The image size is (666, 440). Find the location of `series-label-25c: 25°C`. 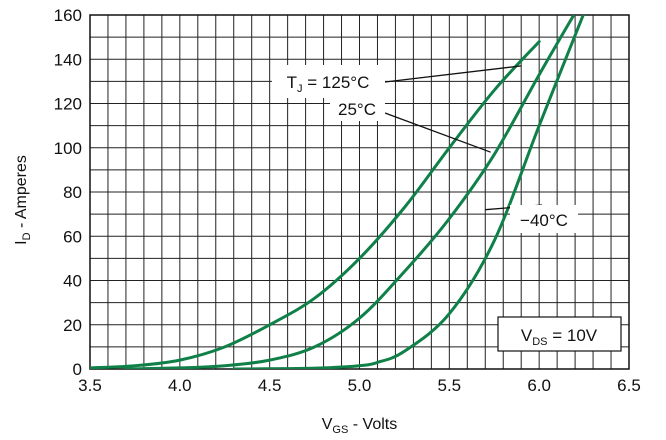

series-label-25c: 25°C is located at coordinates (357, 109).